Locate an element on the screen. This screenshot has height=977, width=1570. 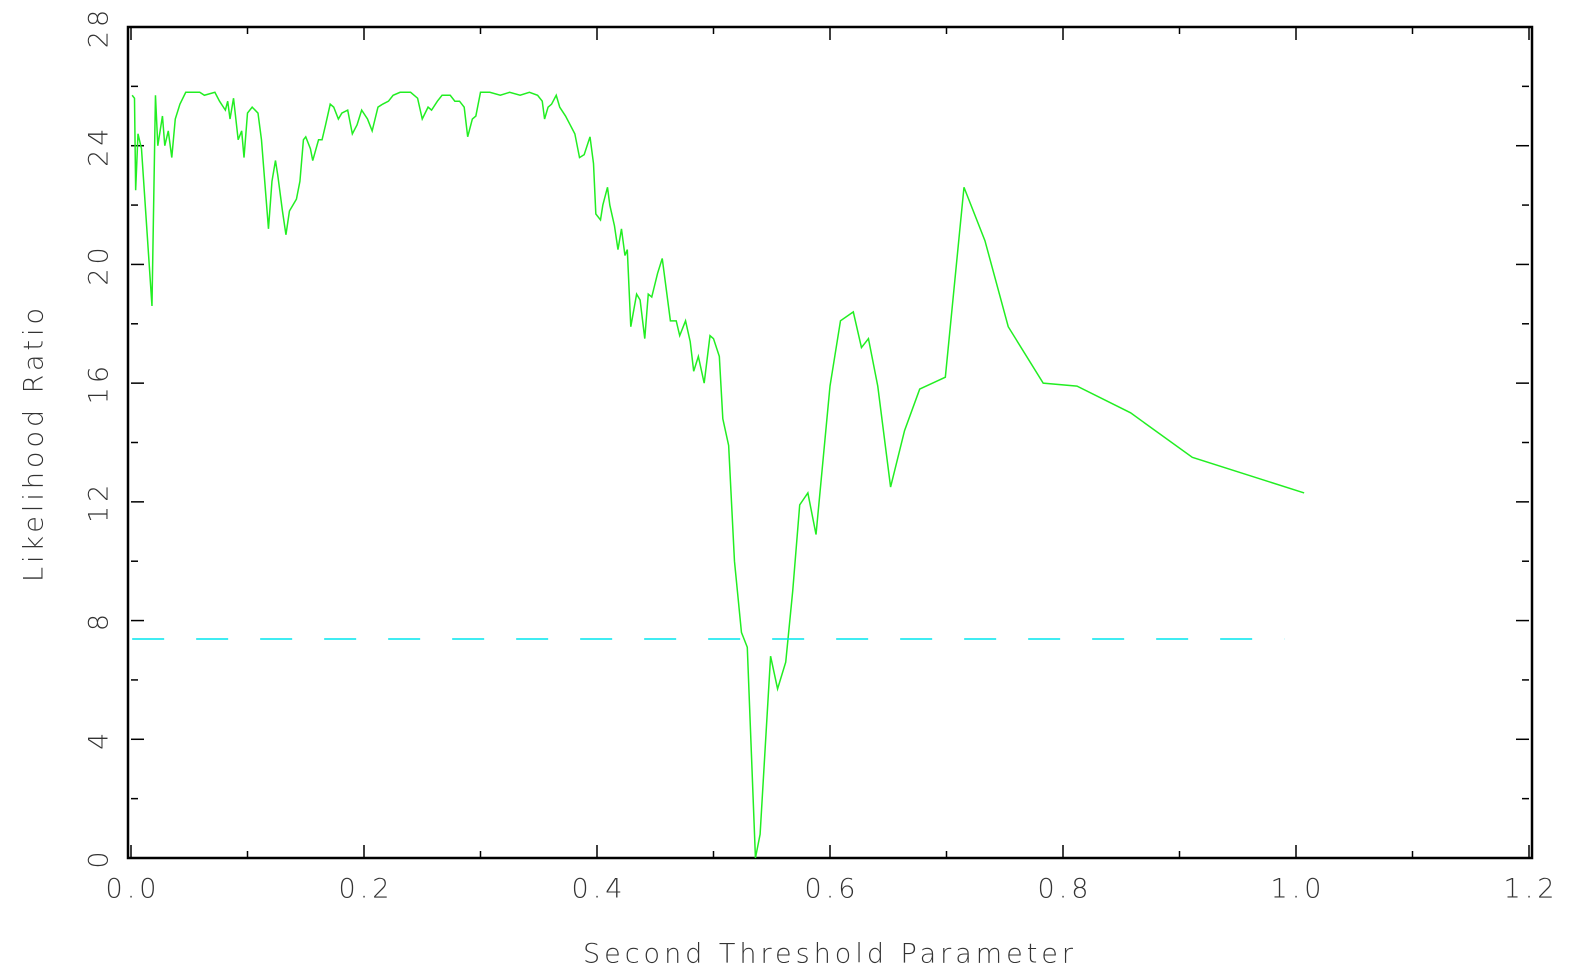
y-tick-label: 20 is located at coordinates (99, 264).